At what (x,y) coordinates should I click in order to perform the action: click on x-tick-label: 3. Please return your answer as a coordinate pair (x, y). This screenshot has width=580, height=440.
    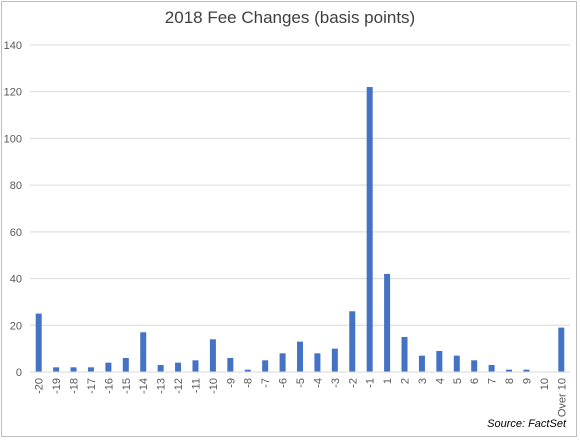
    Looking at the image, I should click on (423, 381).